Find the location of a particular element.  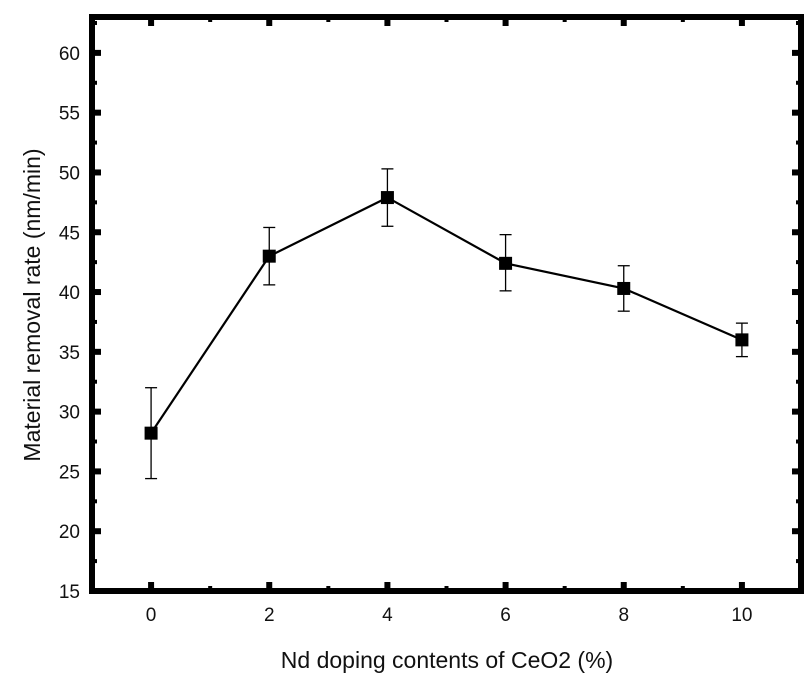

y-tick-label: 15 is located at coordinates (69, 592).